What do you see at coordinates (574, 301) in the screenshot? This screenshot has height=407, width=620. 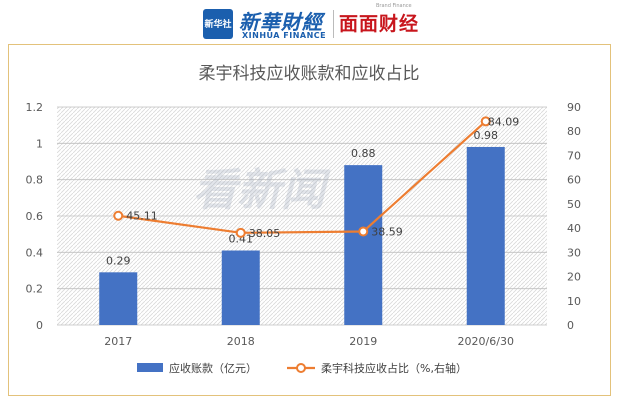 I see `right-tick-label: 10` at bounding box center [574, 301].